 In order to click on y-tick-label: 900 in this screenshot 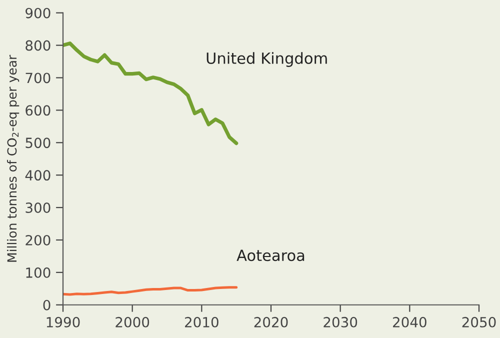, I will do `click(38, 13)`.